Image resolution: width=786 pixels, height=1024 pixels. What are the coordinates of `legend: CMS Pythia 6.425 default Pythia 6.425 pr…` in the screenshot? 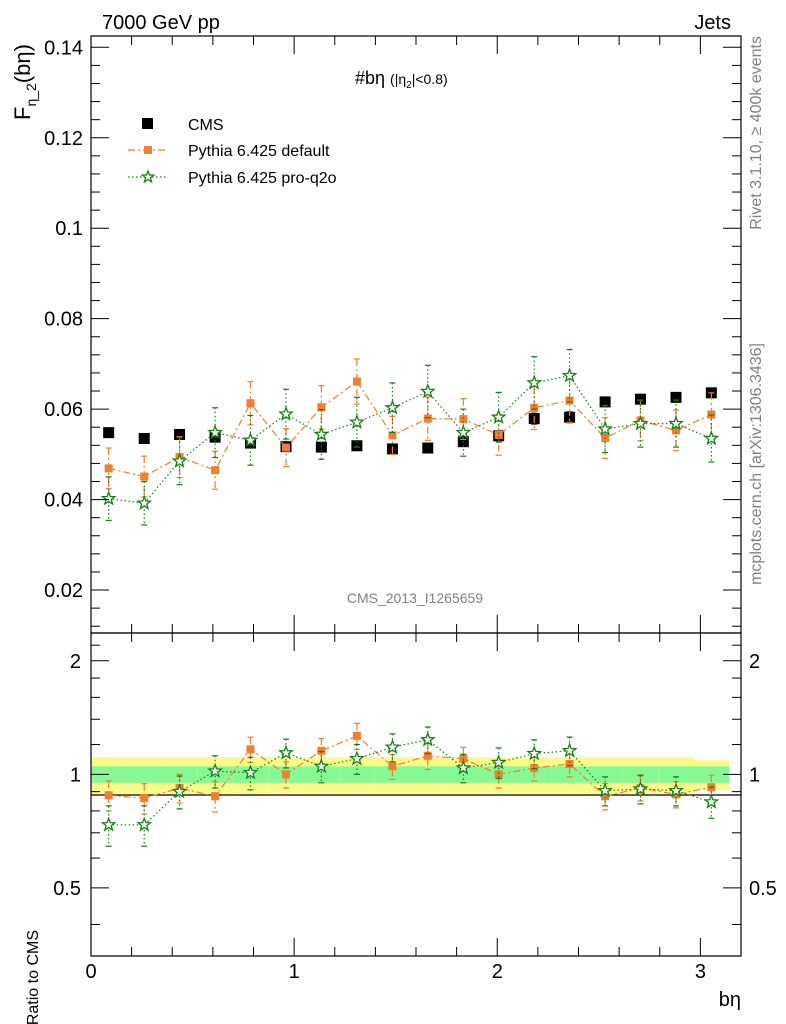 It's located at (232, 152).